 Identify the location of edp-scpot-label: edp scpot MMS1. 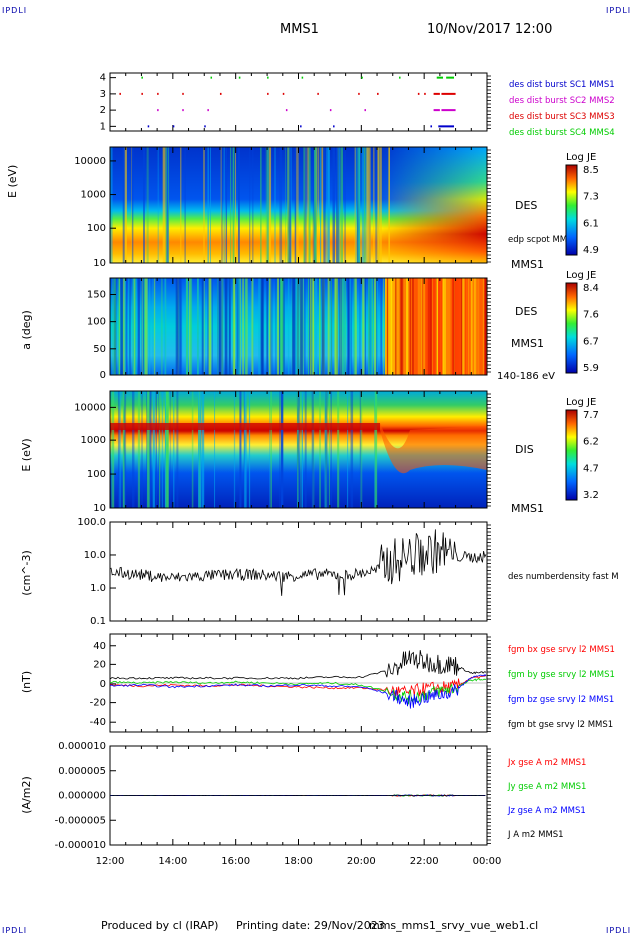
(543, 240).